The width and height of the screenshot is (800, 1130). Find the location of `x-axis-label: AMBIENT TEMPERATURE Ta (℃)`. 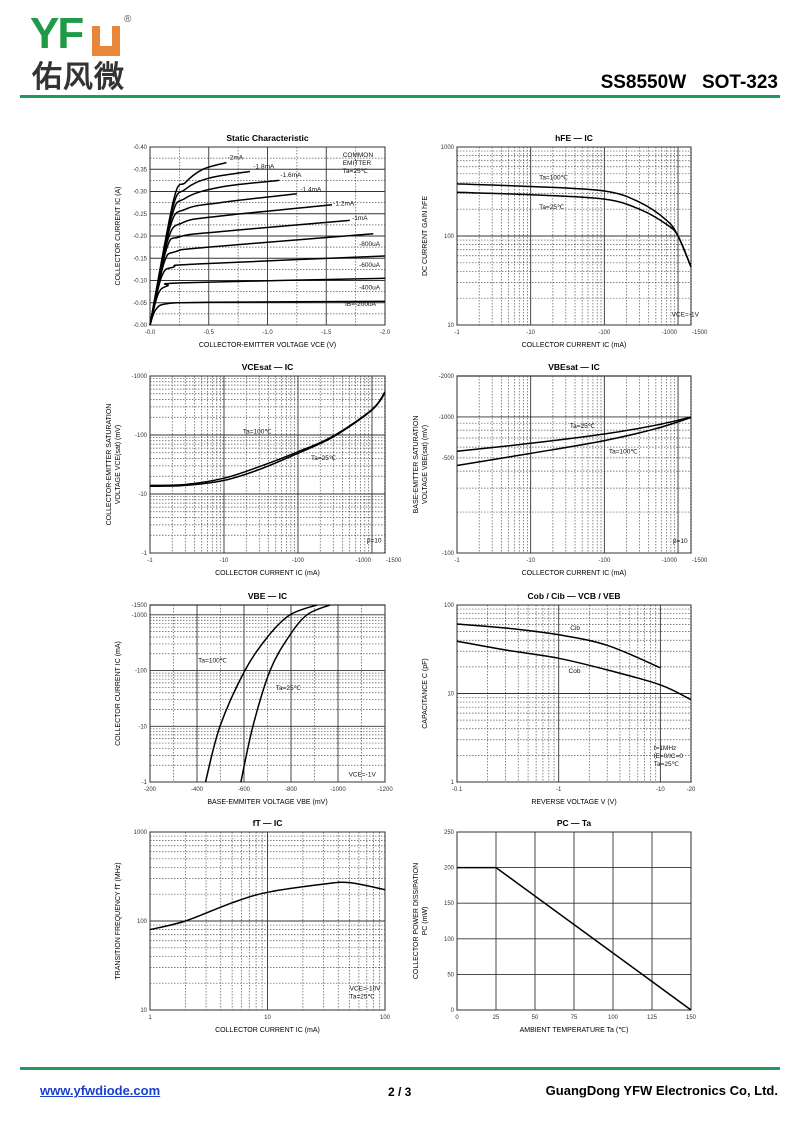

x-axis-label: AMBIENT TEMPERATURE Ta (℃) is located at coordinates (574, 1030).